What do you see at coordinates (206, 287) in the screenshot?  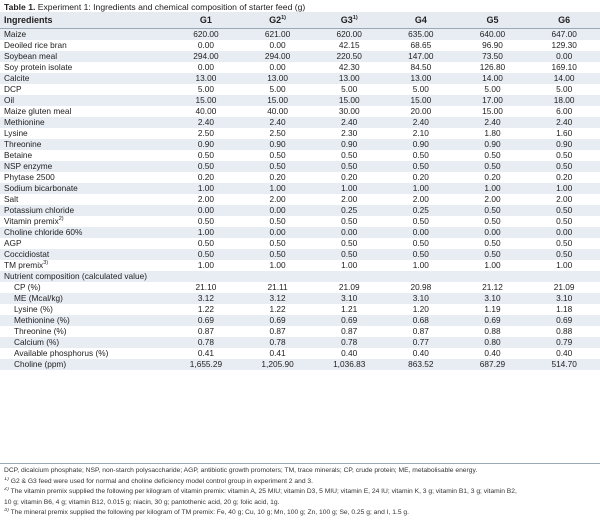 I see `value-cell: 21.10` at bounding box center [206, 287].